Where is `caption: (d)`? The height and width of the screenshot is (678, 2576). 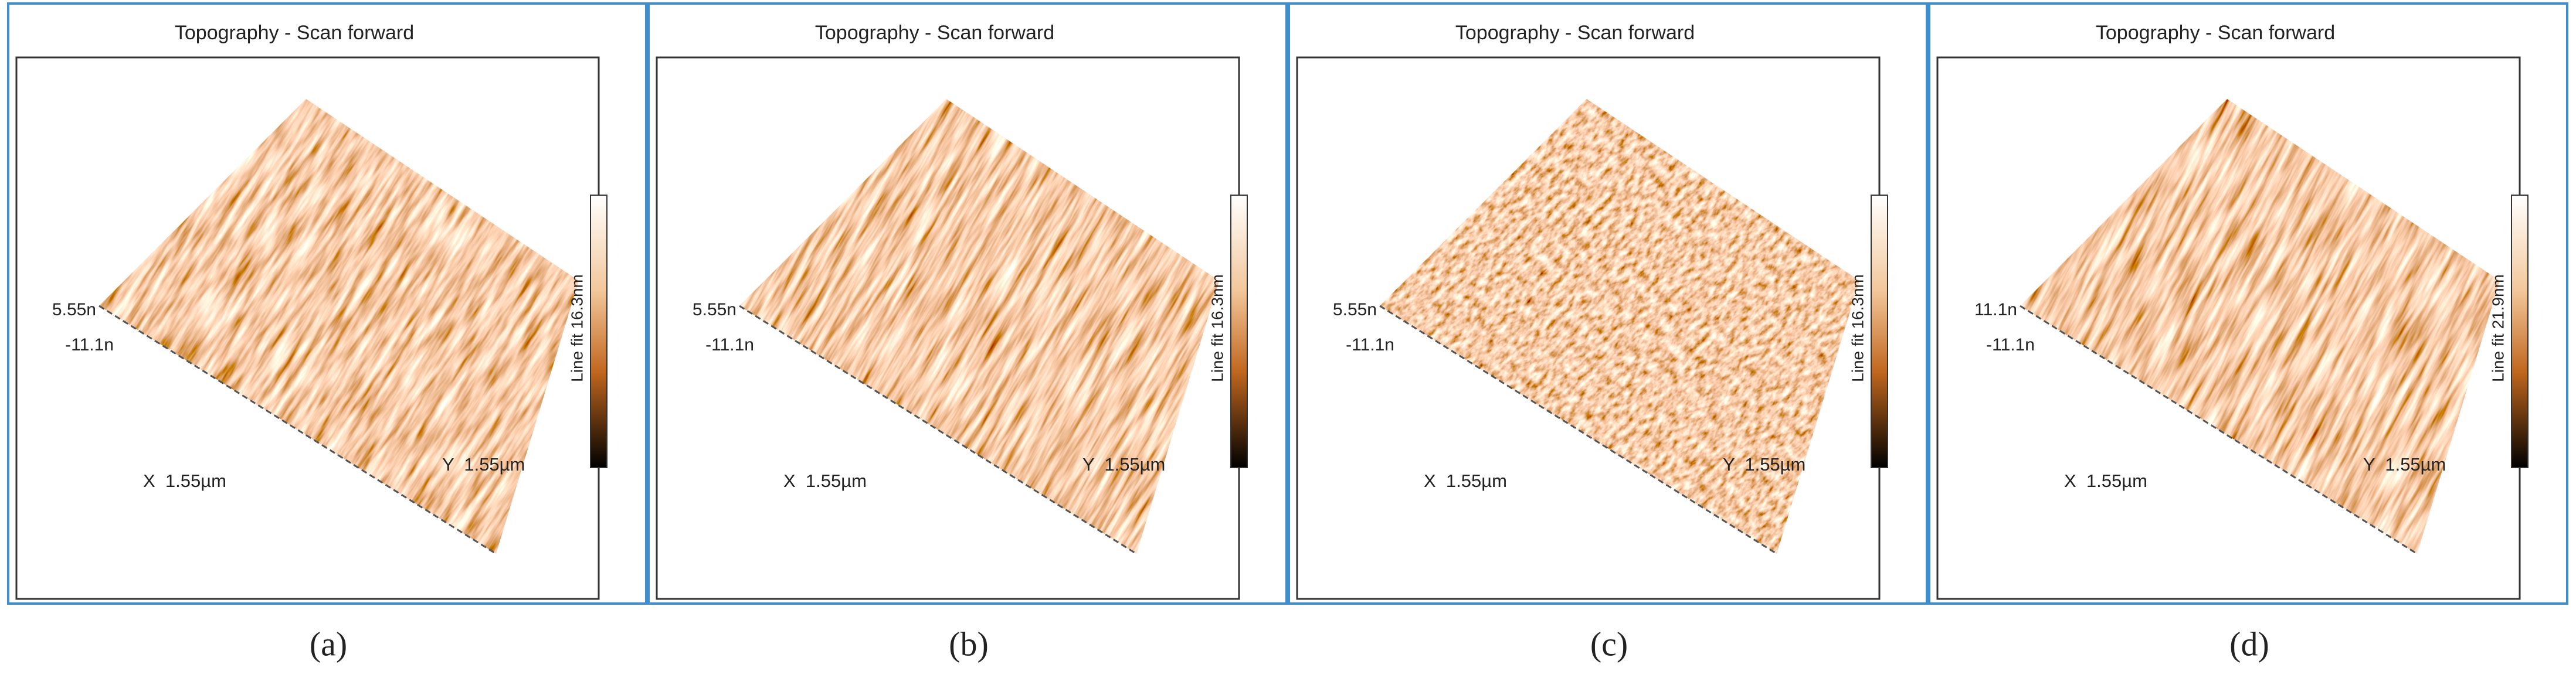 caption: (d) is located at coordinates (2249, 644).